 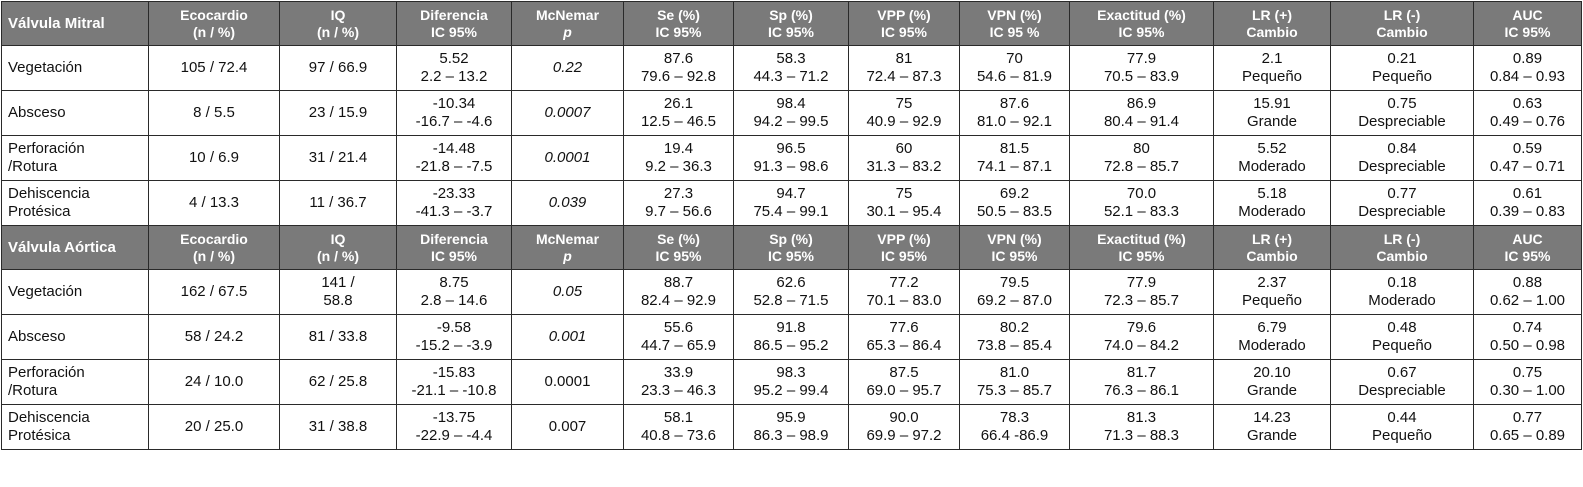 What do you see at coordinates (678, 211) in the screenshot?
I see `cell-line: 9.7 – 56.6` at bounding box center [678, 211].